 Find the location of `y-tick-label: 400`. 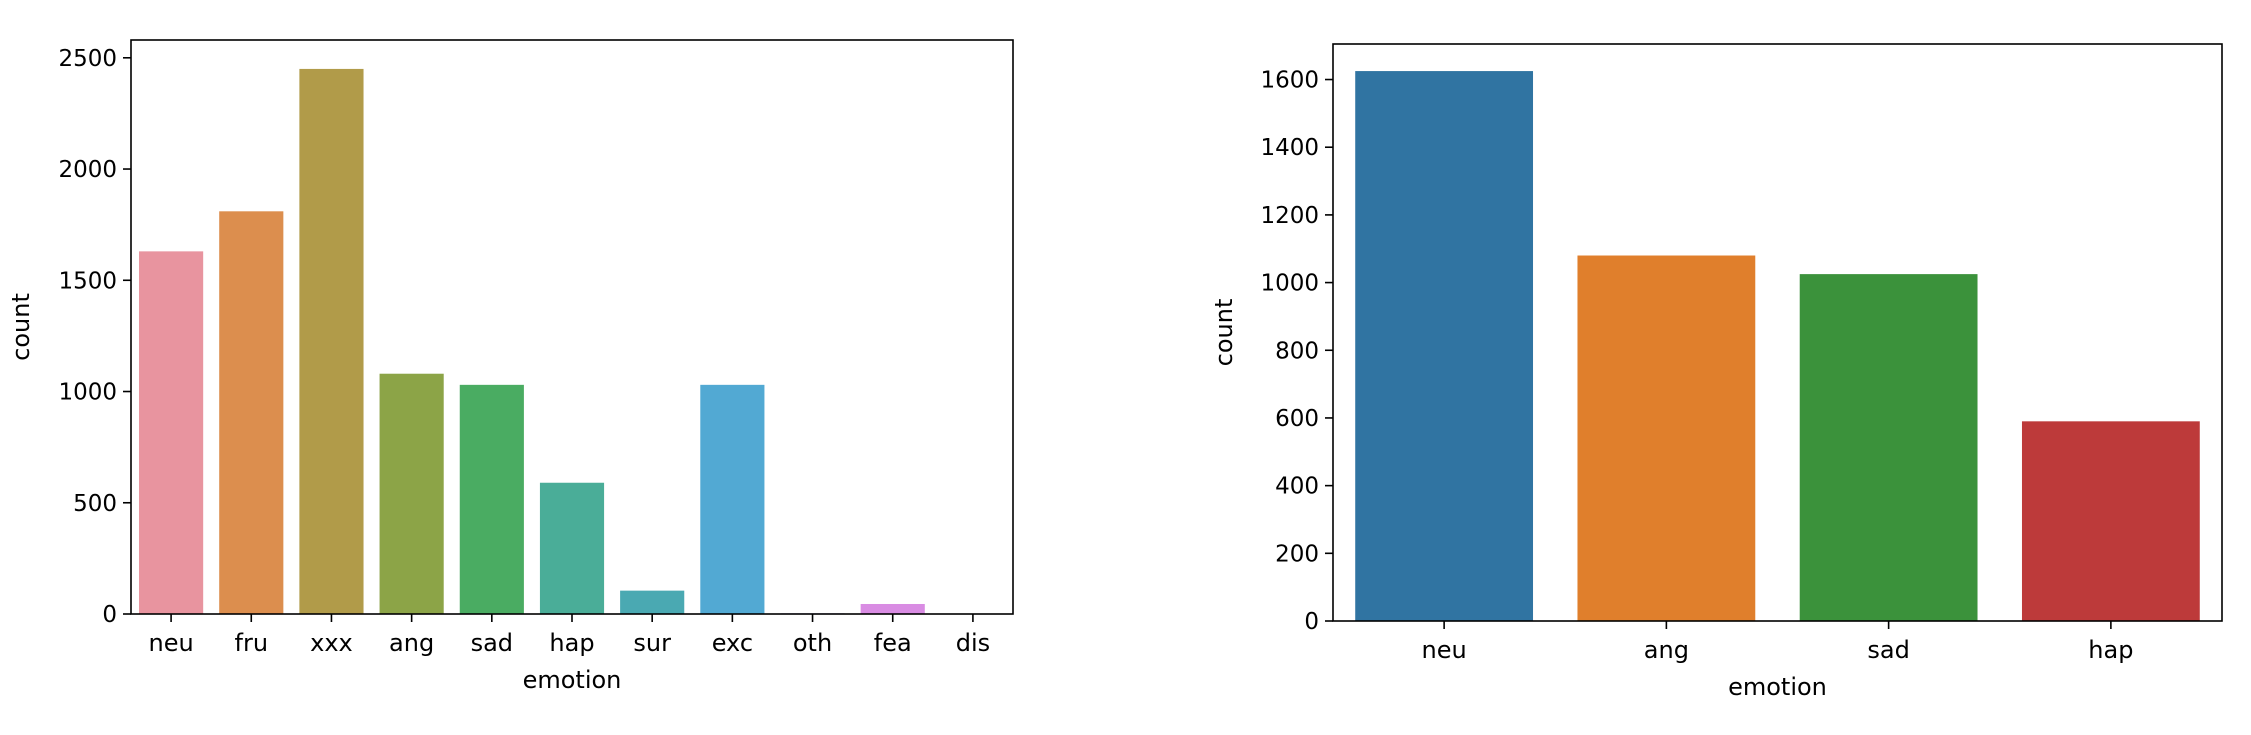

y-tick-label: 400 is located at coordinates (1297, 487).